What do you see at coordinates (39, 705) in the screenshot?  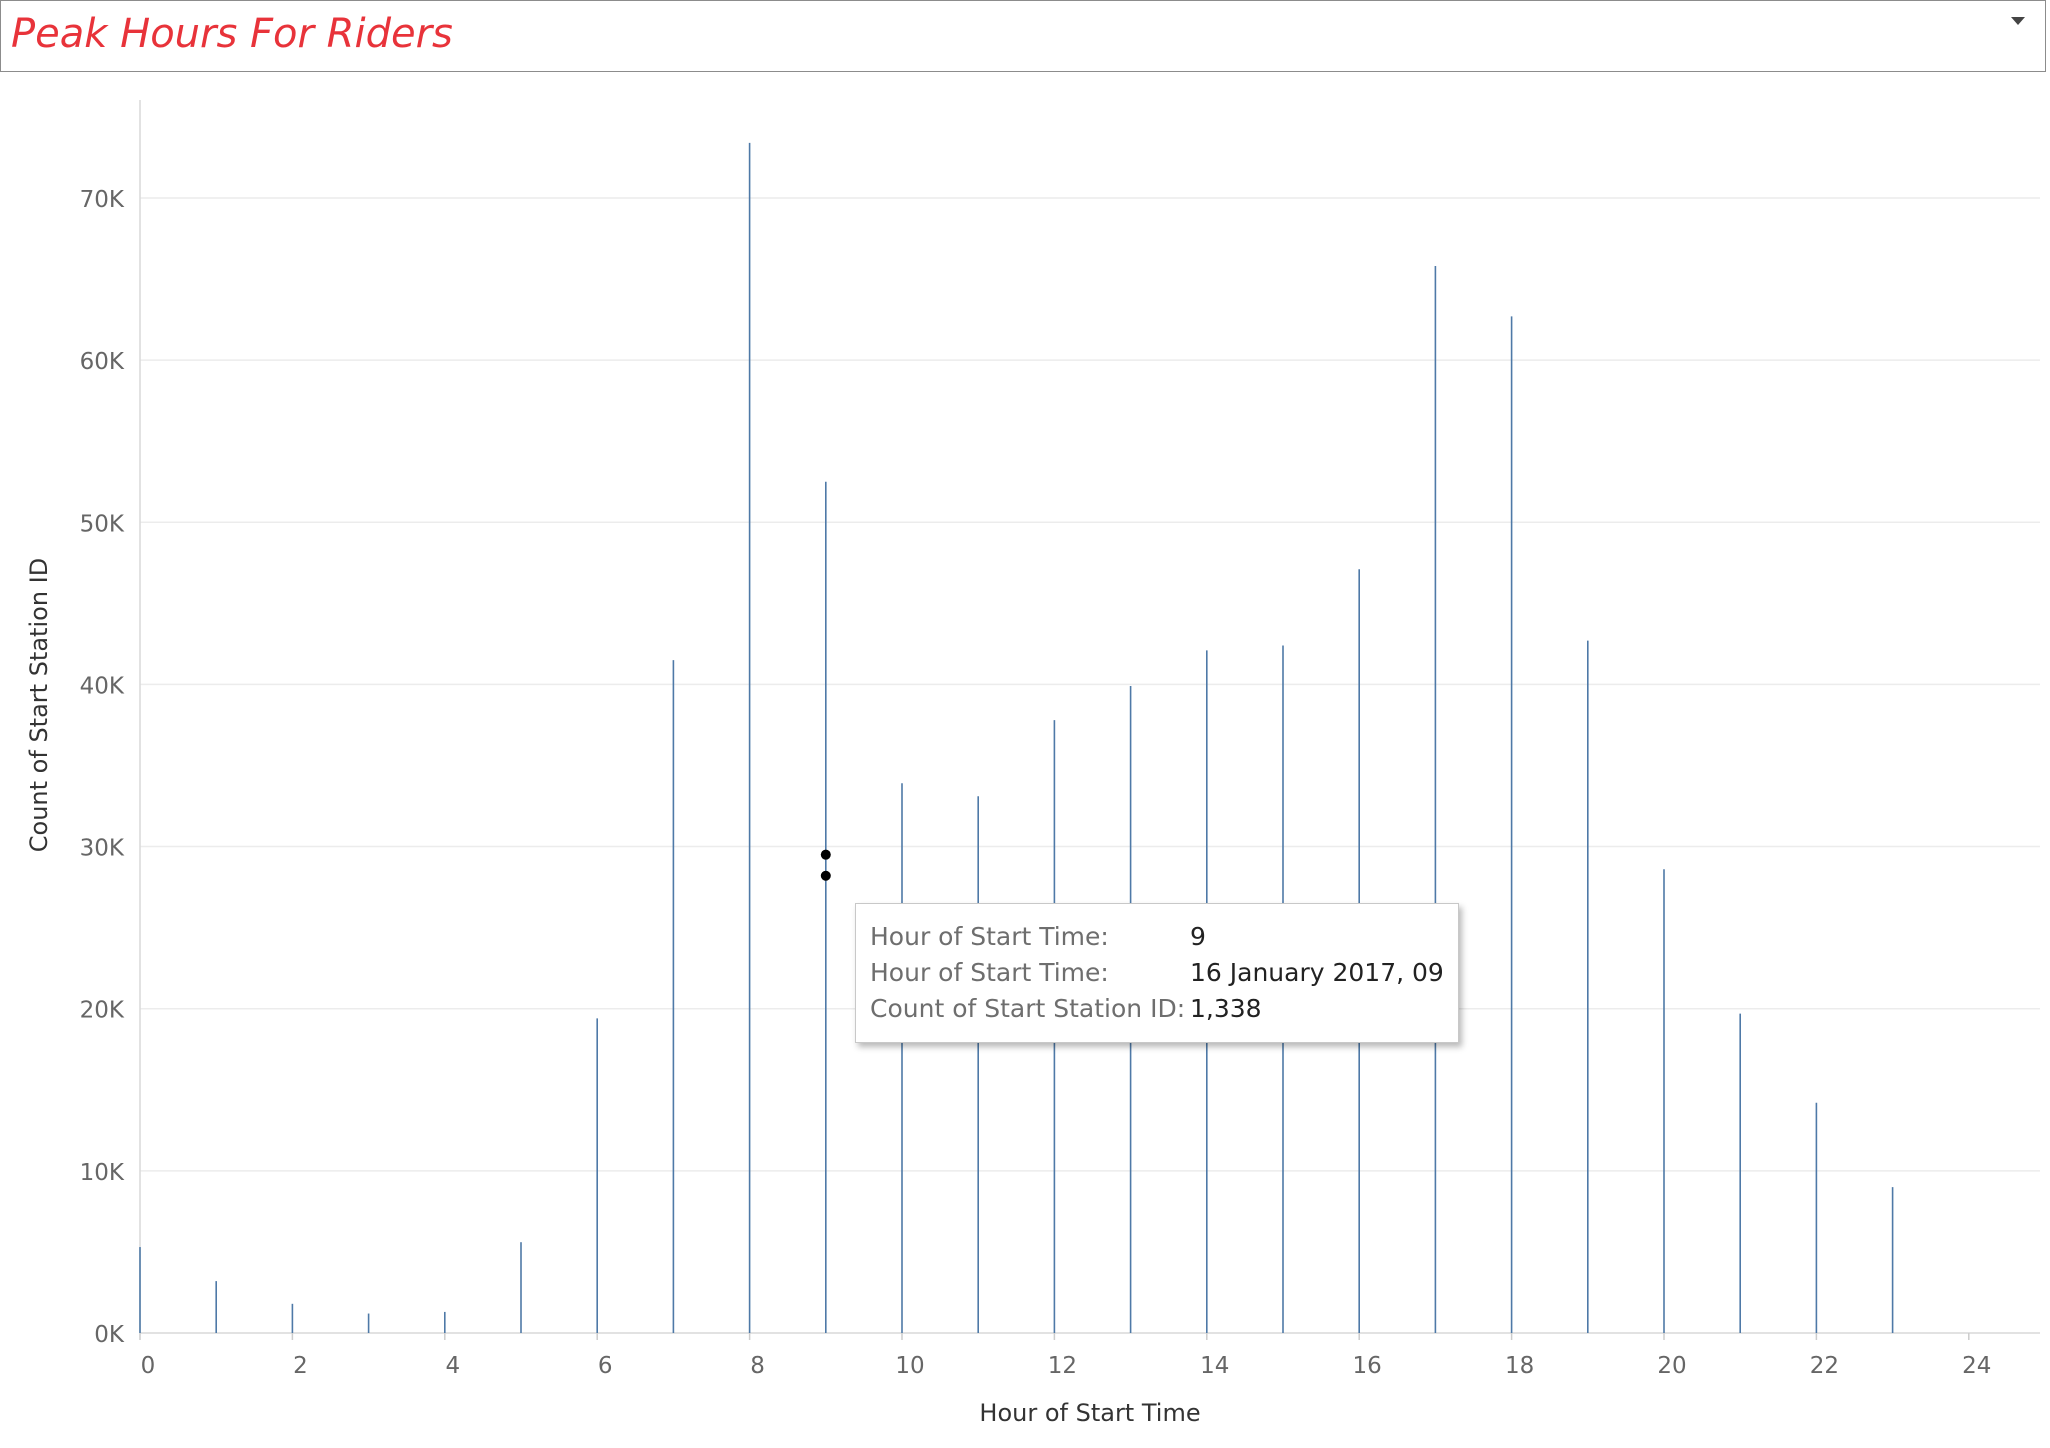 I see `y-axis-title: Count of Start Station ID` at bounding box center [39, 705].